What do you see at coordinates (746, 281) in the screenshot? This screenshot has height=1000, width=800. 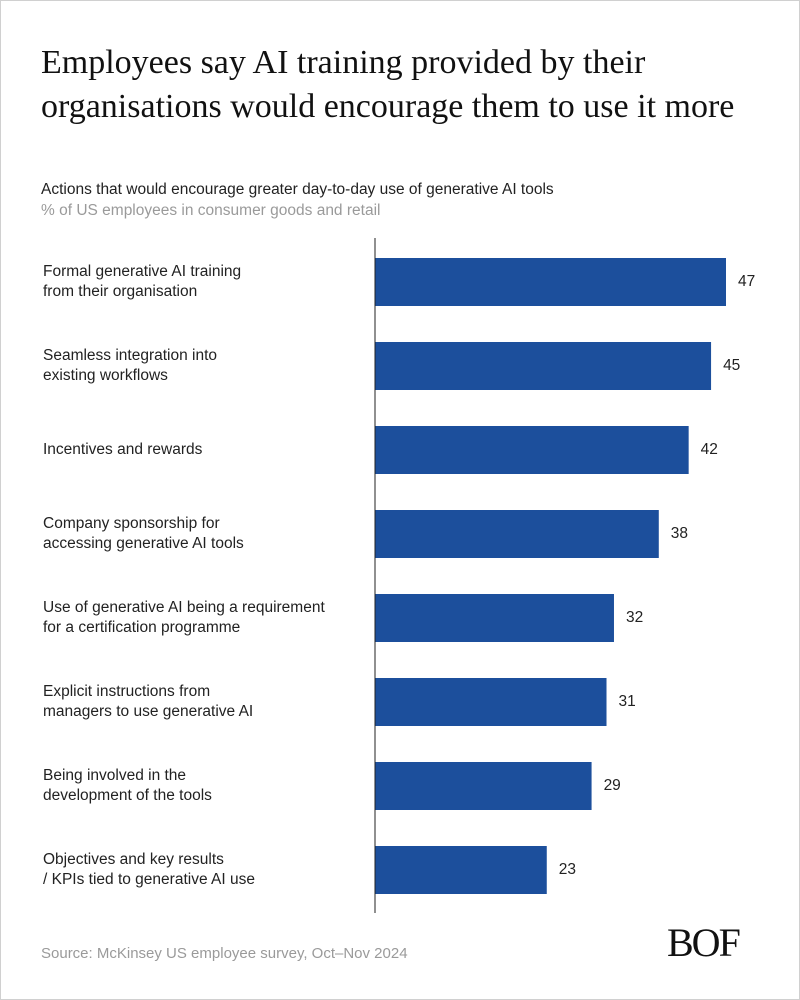 I see `value-label: 47` at bounding box center [746, 281].